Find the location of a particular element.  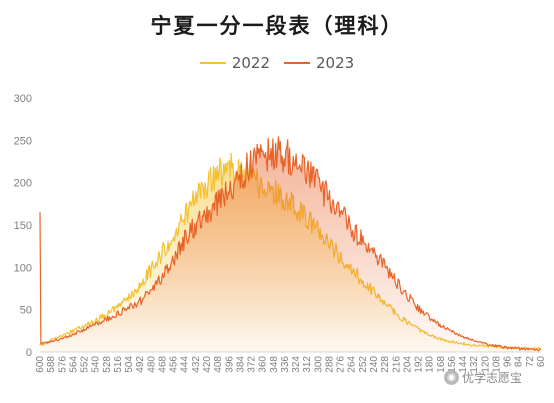

x-tick-label: 180 is located at coordinates (430, 364).